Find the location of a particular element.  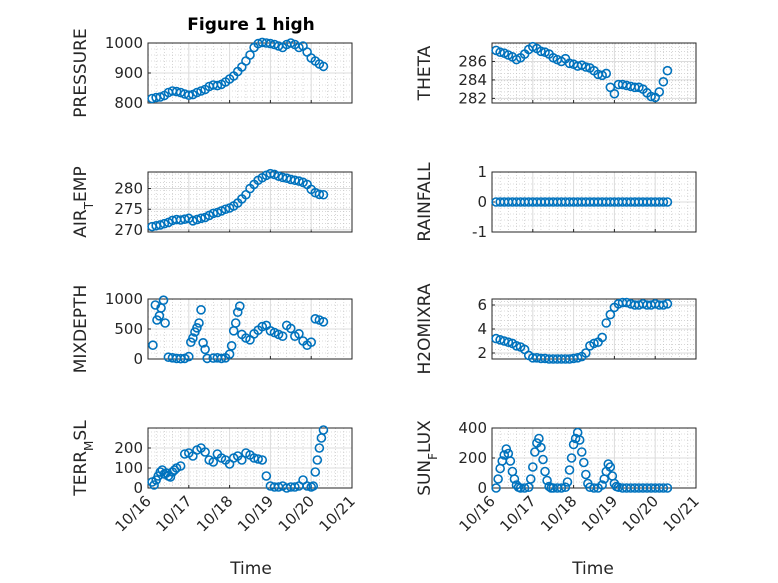

y-tick-label: 1000 is located at coordinates (124, 43).